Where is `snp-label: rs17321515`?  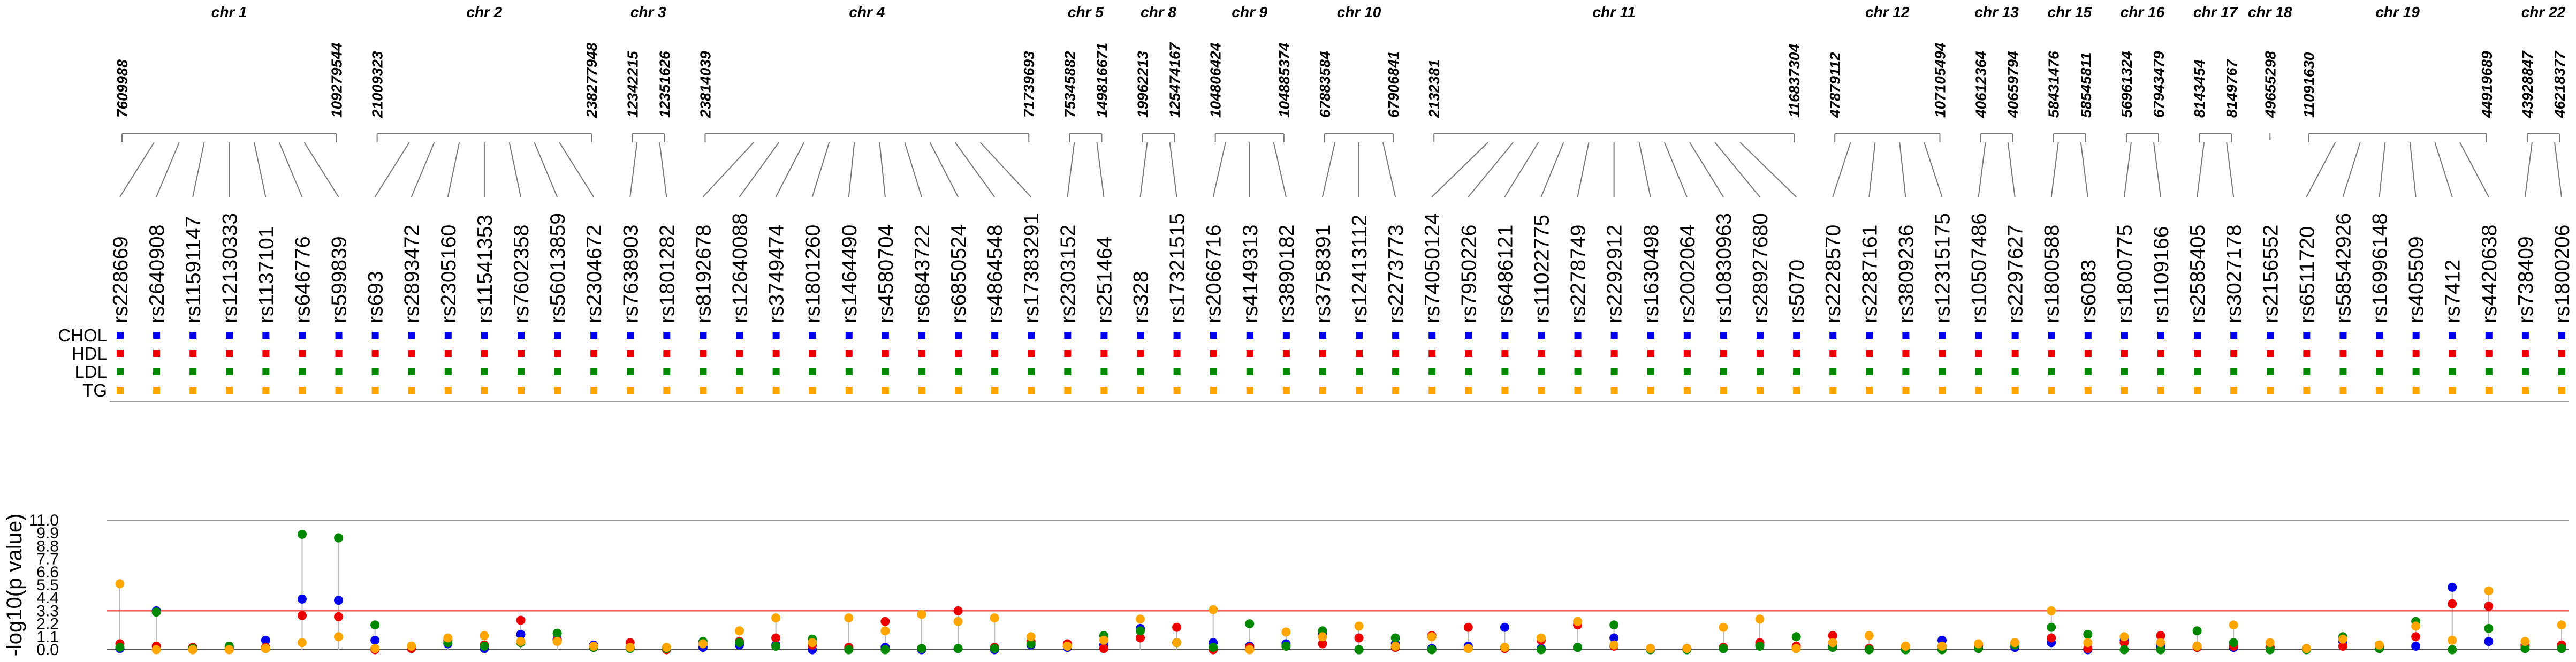 snp-label: rs17321515 is located at coordinates (1177, 268).